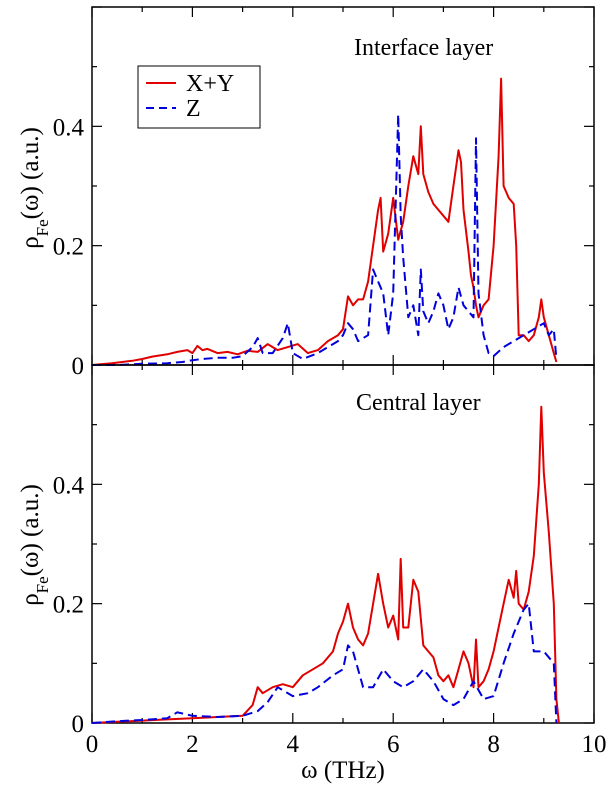 Image resolution: width=610 pixels, height=785 pixels. I want to click on central-y-axis-label: ρFe(ω) (a.u.), so click(34, 545).